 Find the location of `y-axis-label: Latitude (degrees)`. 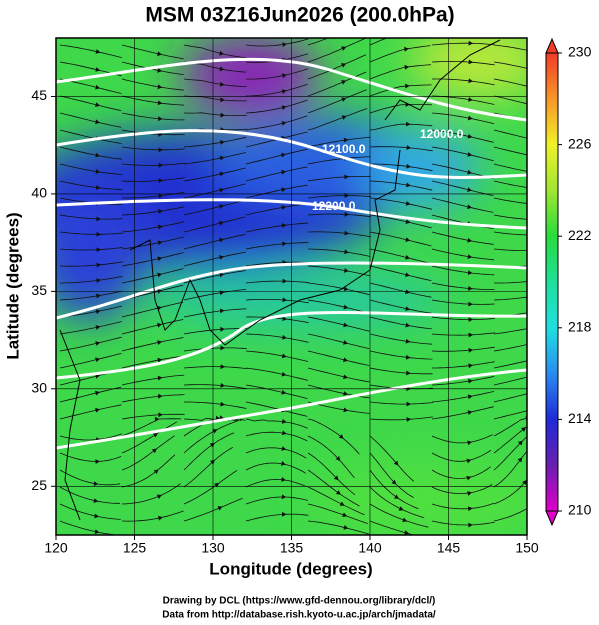

y-axis-label: Latitude (degrees) is located at coordinates (12, 285).